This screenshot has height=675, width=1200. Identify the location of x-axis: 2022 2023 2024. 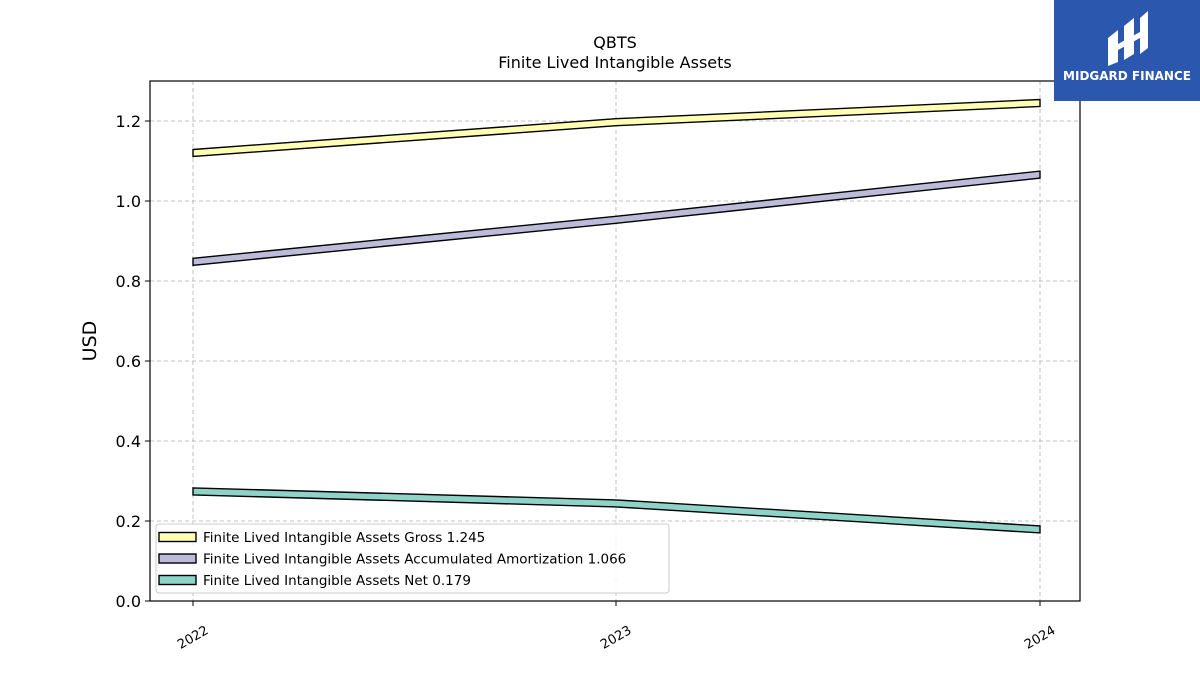
(616, 627).